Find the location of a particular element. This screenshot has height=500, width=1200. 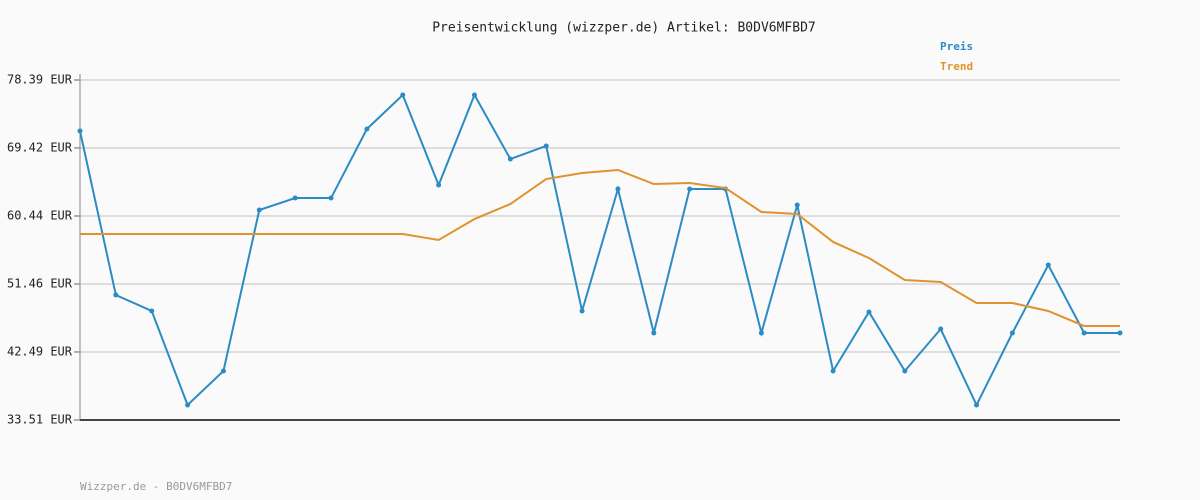

y-tick-label: 69.42 EUR is located at coordinates (40, 147).